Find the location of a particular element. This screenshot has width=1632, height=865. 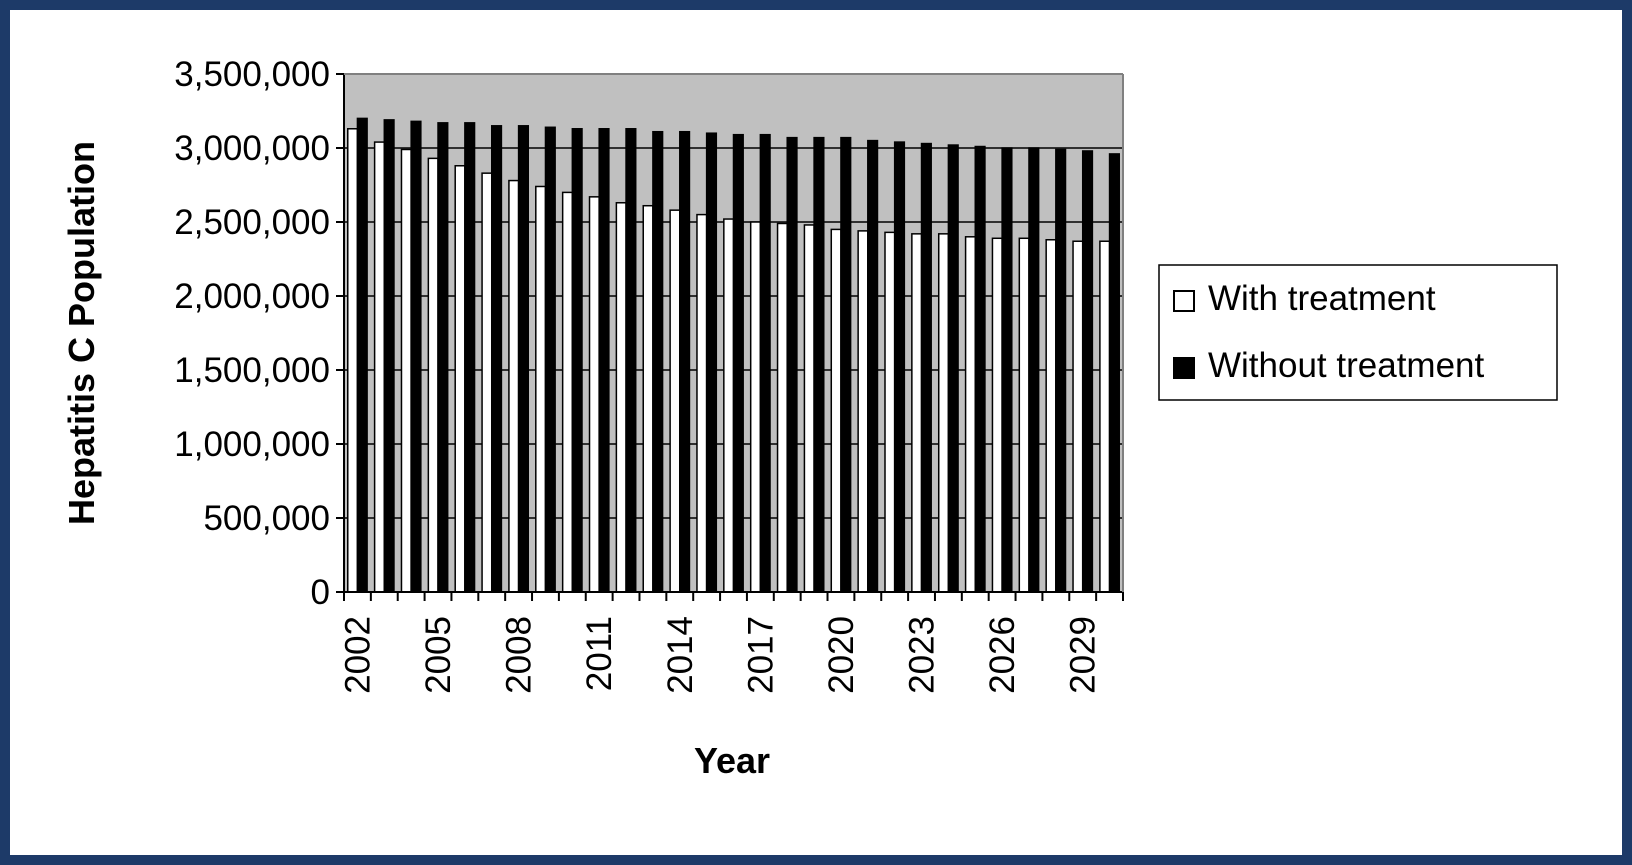

bar-with-treatment-2017 is located at coordinates (755, 407).